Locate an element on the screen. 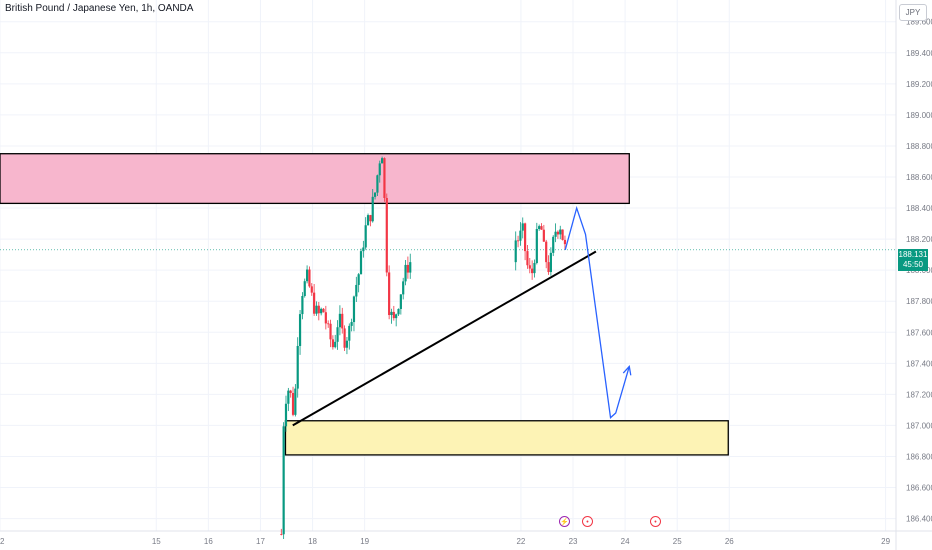  symbol-title: British Pound / Japanese Yen, 1h, OANDA is located at coordinates (99, 8).